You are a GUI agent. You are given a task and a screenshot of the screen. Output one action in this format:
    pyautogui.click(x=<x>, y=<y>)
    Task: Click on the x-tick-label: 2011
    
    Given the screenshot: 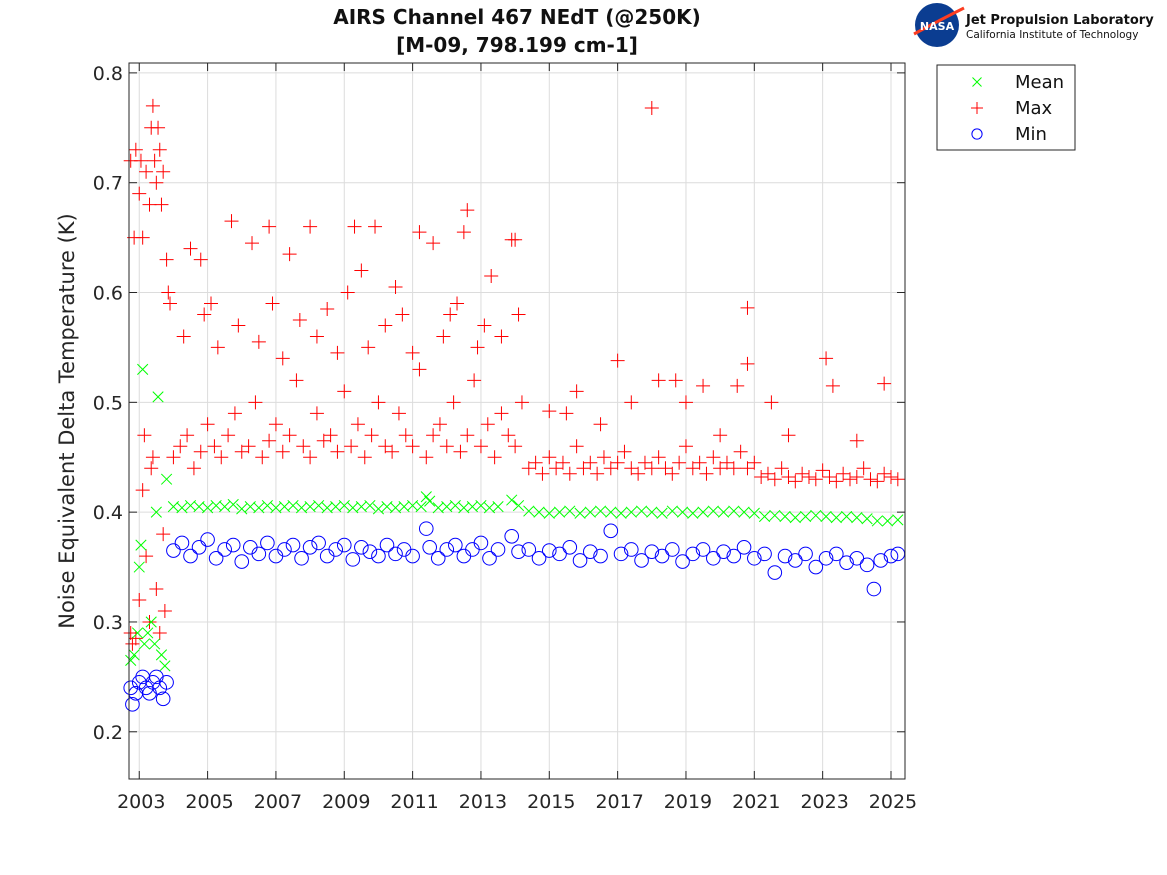 What is the action you would take?
    pyautogui.click(x=414, y=802)
    